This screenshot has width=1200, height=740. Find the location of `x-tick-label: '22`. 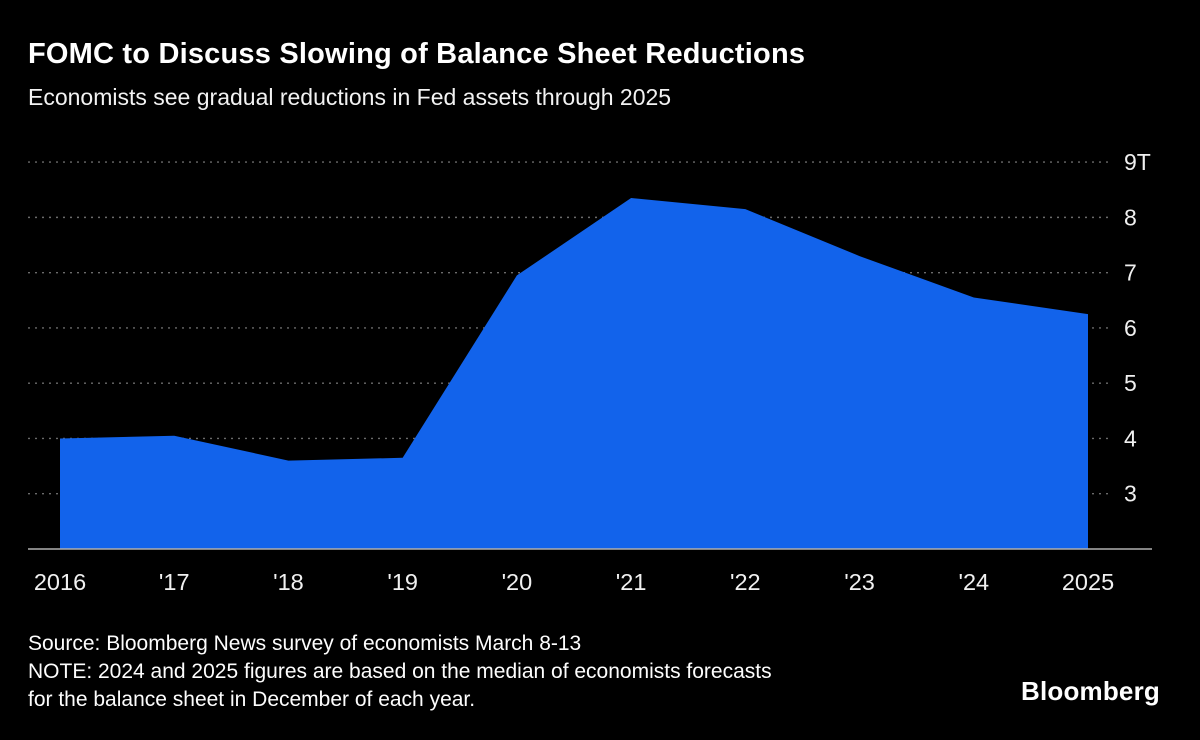

x-tick-label: '22 is located at coordinates (745, 582).